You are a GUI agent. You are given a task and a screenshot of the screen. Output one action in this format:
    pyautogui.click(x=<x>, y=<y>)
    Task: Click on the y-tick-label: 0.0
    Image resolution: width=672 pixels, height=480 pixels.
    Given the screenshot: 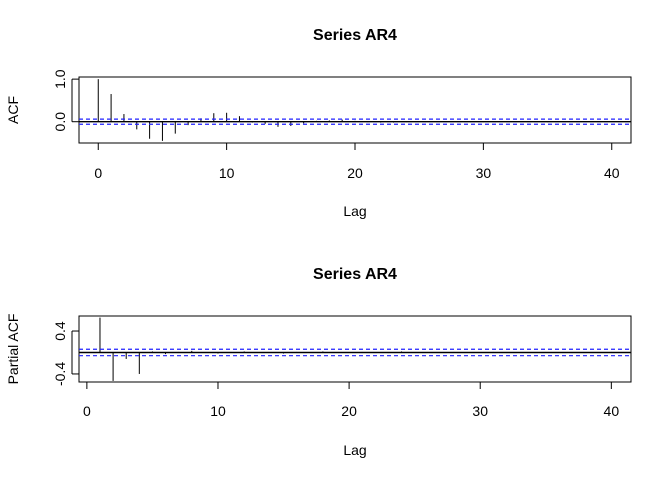 What is the action you would take?
    pyautogui.click(x=60, y=122)
    